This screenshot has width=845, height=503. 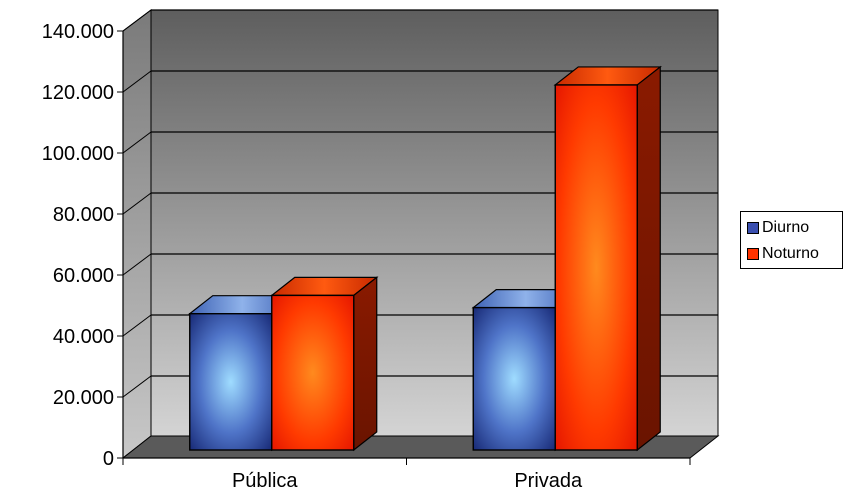 I want to click on y-tick-label: 40.000, so click(x=83, y=337).